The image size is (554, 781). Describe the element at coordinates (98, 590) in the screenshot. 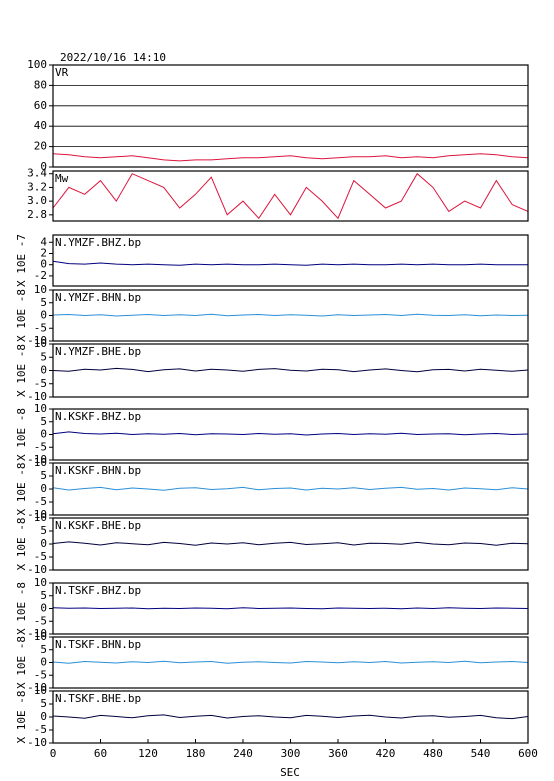

I see `panel-label: N.TSKF.BHZ.bp` at that location.